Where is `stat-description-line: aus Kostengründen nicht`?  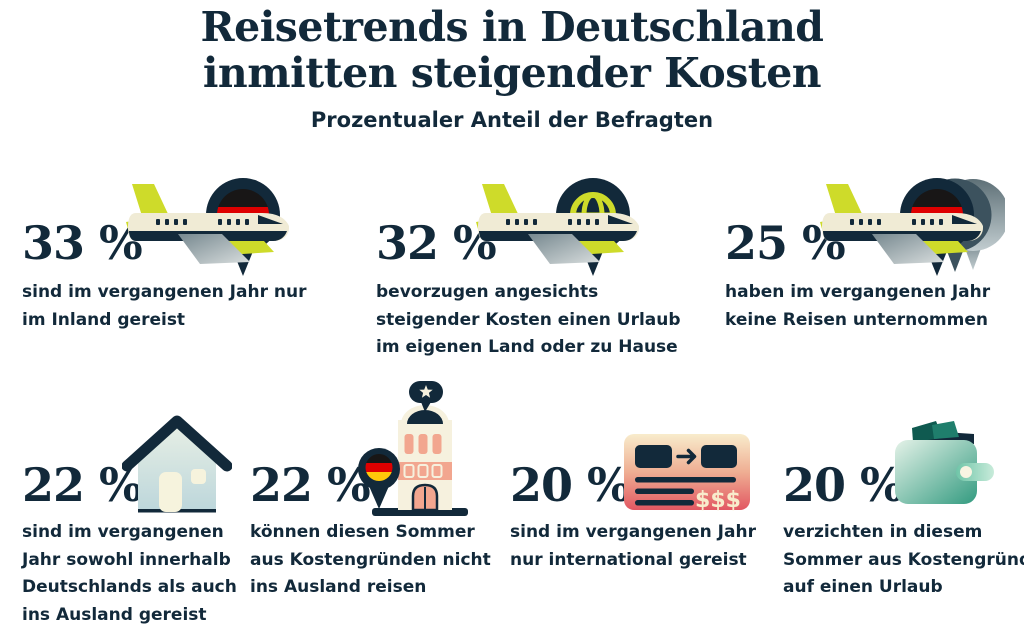
stat-description-line: aus Kostengründen nicht is located at coordinates (370, 559).